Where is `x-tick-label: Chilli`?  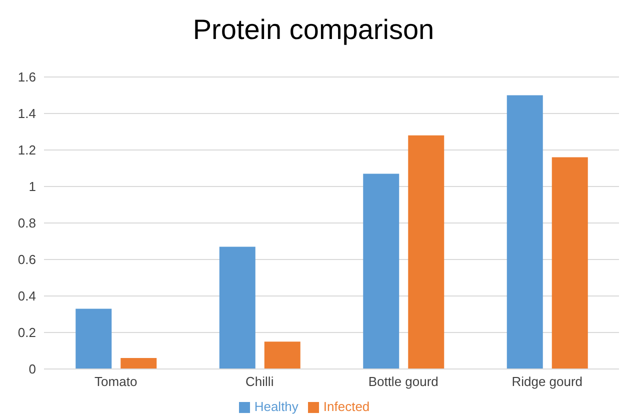
x-tick-label: Chilli is located at coordinates (260, 382).